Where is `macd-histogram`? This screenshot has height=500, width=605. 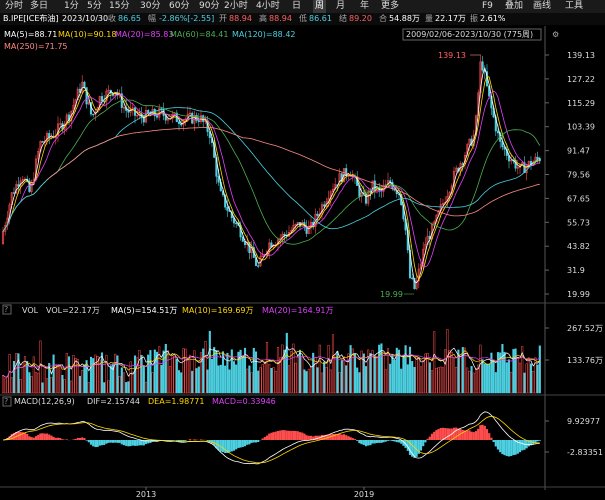
macd-histogram is located at coordinates (272, 441).